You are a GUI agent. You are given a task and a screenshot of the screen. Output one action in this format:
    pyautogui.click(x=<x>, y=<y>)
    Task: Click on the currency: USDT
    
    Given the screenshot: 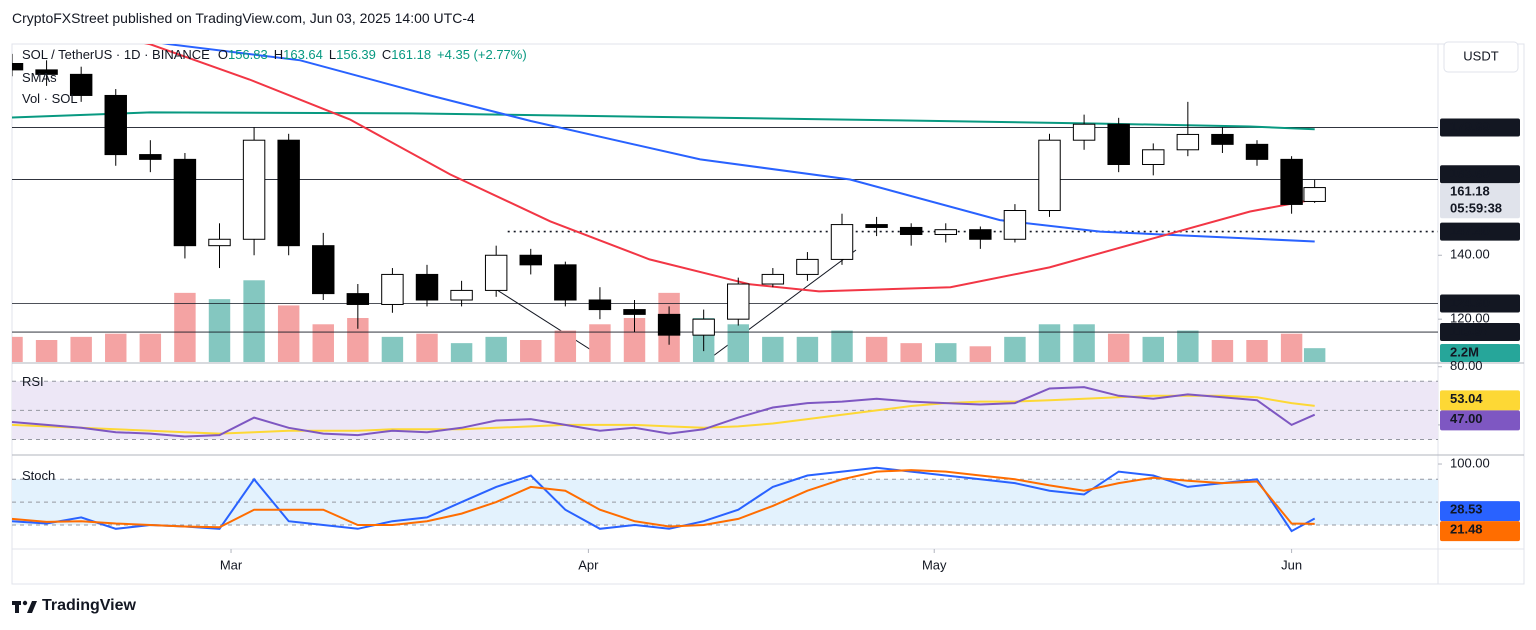 What is the action you would take?
    pyautogui.click(x=1480, y=55)
    